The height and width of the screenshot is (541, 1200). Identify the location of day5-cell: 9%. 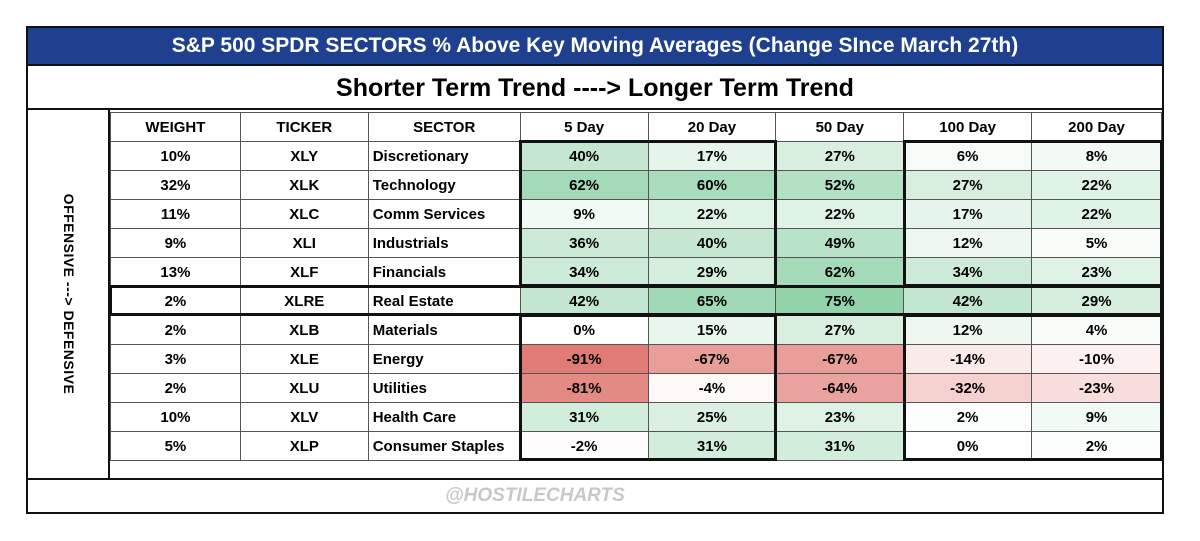
(584, 214).